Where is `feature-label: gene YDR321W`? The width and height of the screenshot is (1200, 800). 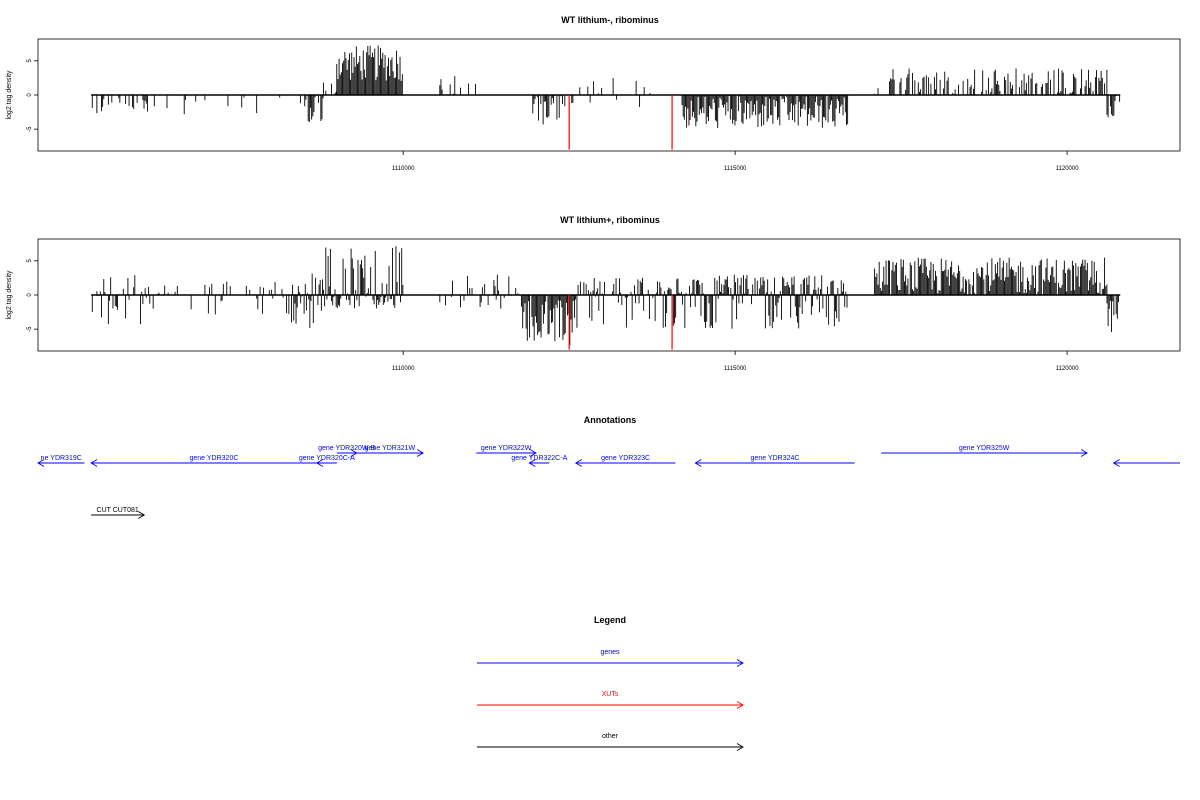
feature-label: gene YDR321W is located at coordinates (390, 448).